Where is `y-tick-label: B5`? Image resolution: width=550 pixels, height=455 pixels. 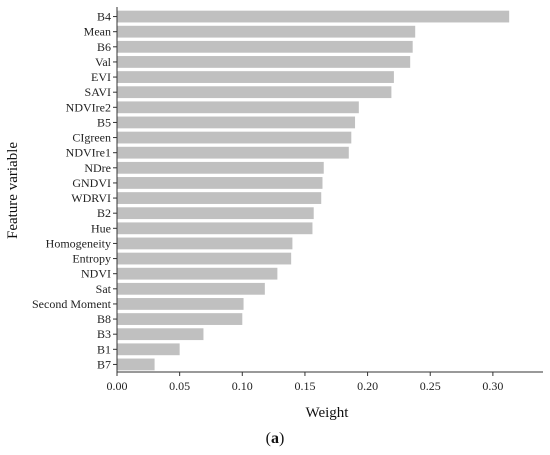
y-tick-label: B5 is located at coordinates (104, 122).